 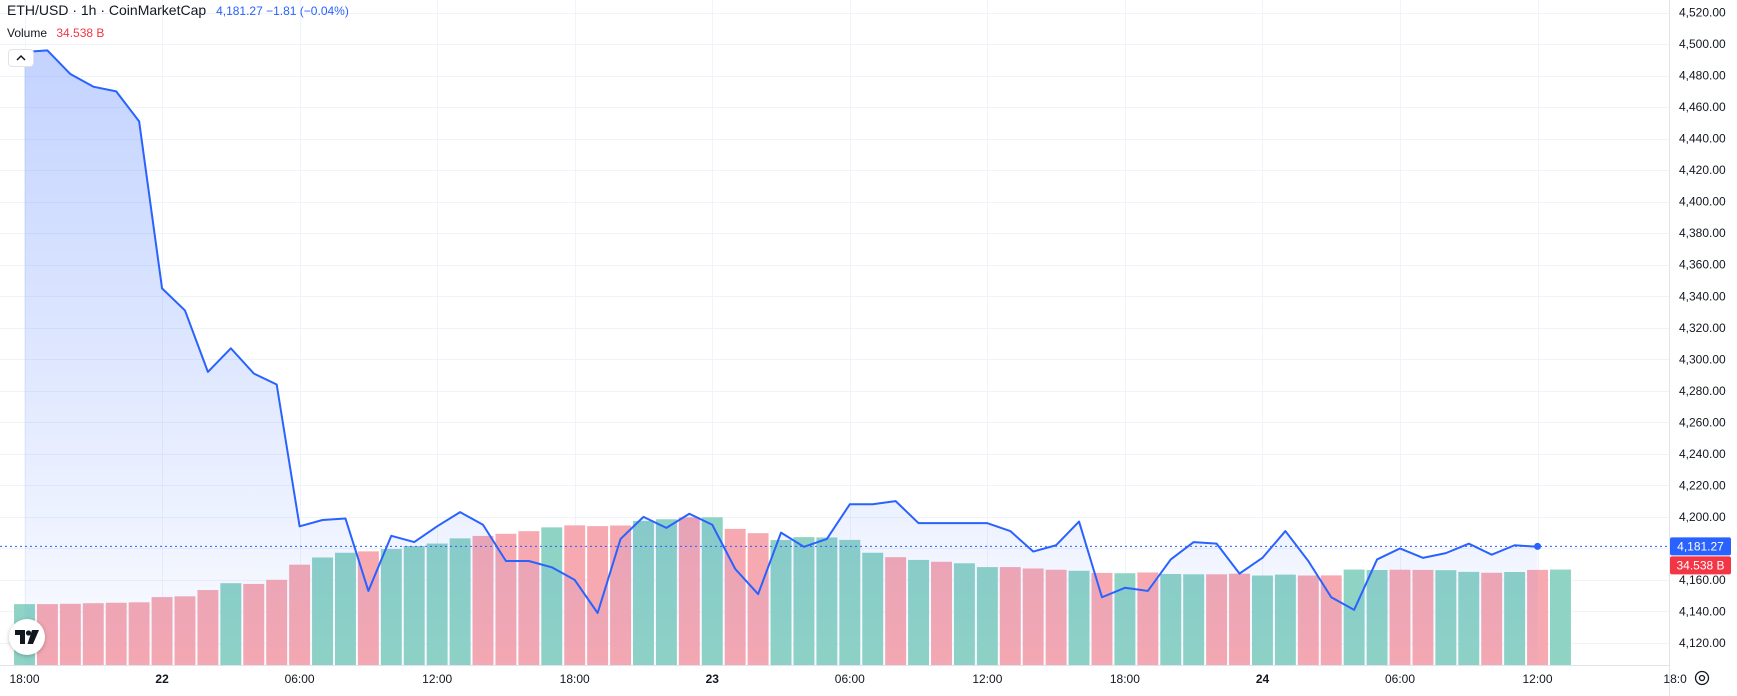 I want to click on y-tick-label: 4,220.00, so click(x=1702, y=485).